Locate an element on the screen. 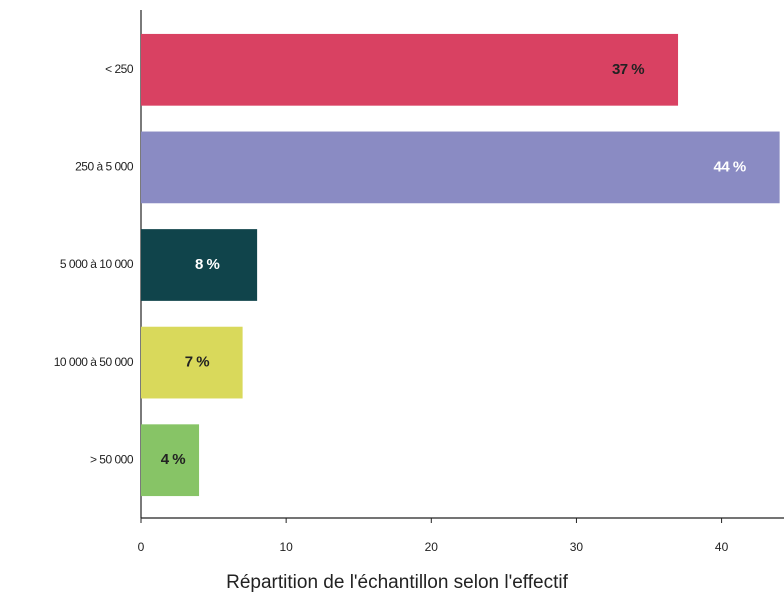 Image resolution: width=784 pixels, height=600 pixels. value-label: 8 % is located at coordinates (207, 264).